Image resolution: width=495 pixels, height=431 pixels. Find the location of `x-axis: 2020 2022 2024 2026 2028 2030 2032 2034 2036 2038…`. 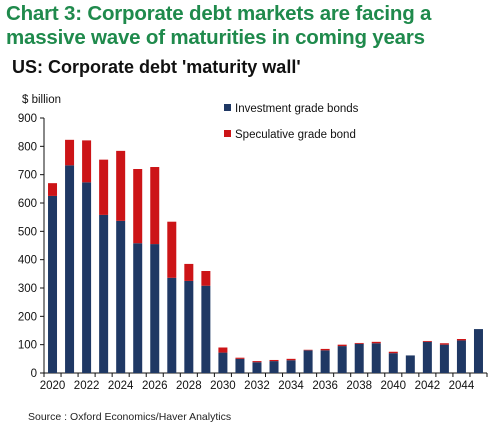

x-axis: 2020 2022 2024 2026 2028 2030 2032 2034 2036 2038… is located at coordinates (264, 382).